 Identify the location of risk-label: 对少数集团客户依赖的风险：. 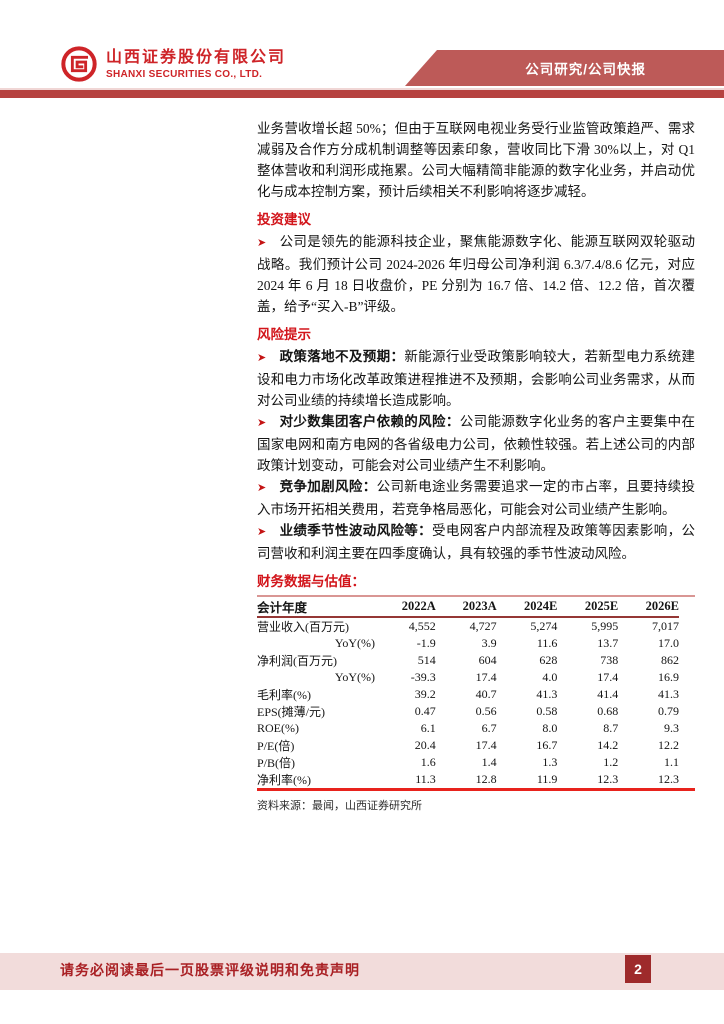
(369, 421).